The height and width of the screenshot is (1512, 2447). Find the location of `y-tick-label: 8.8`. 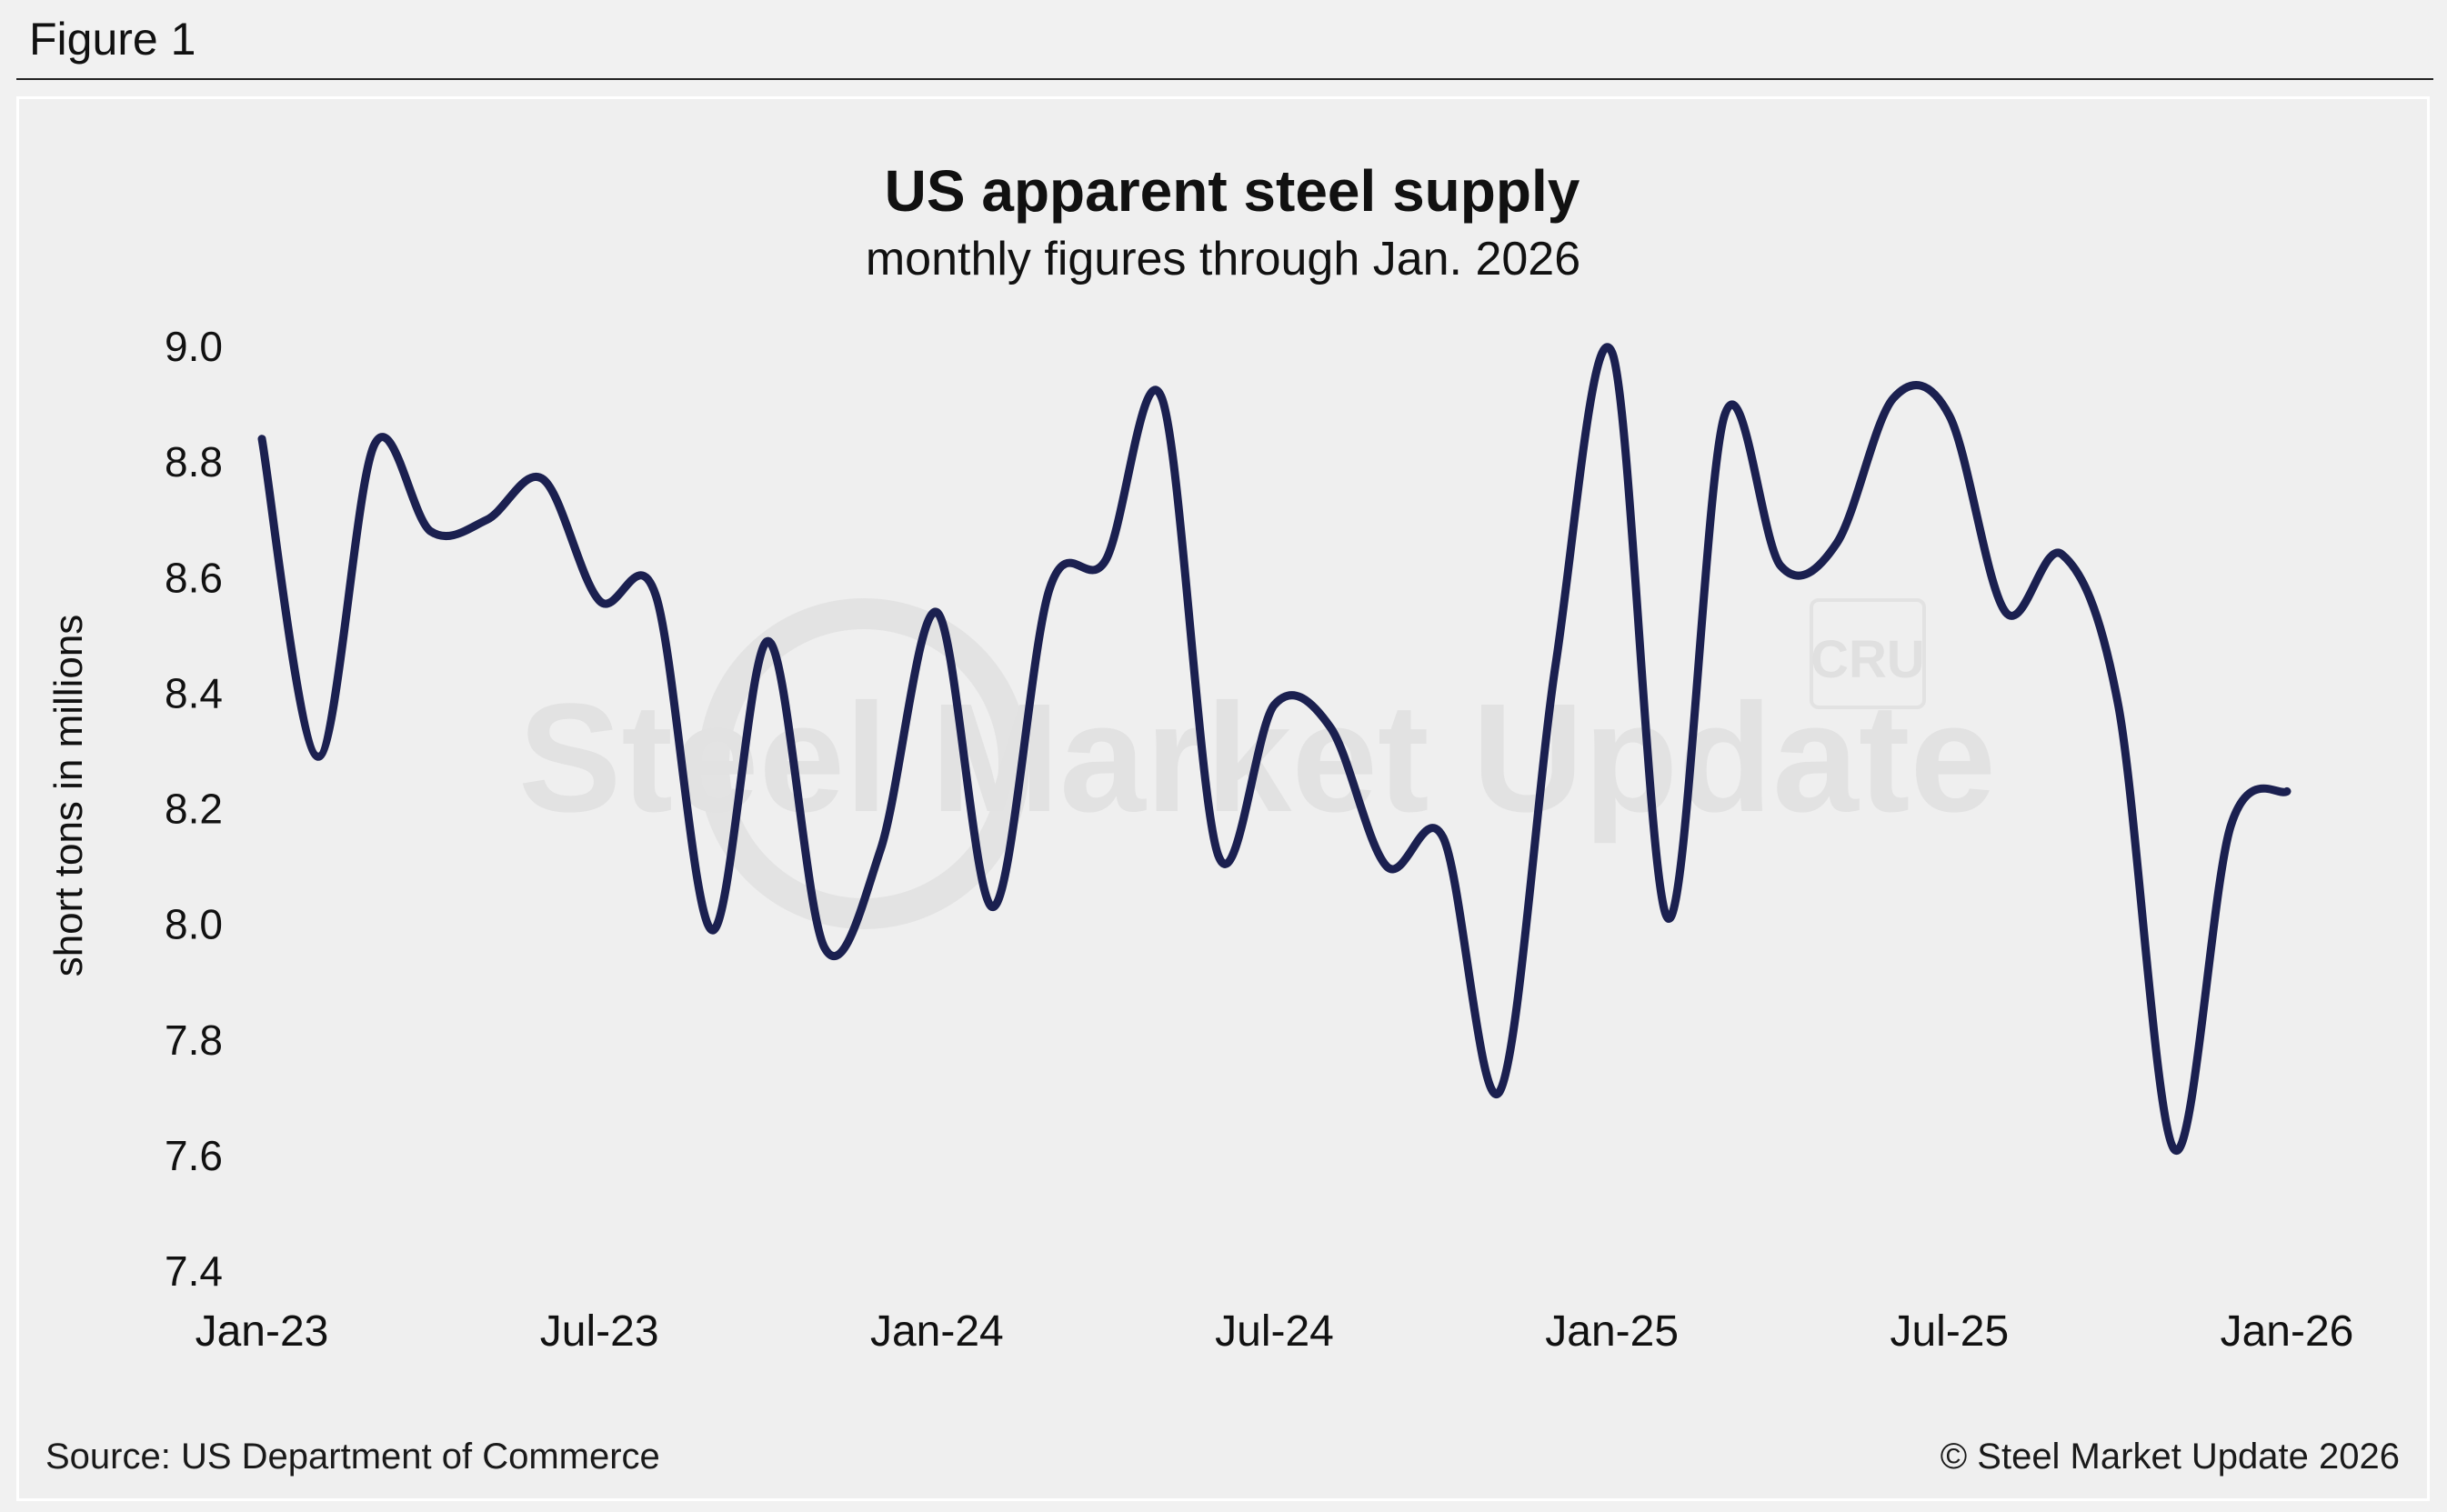

y-tick-label: 8.8 is located at coordinates (194, 462).